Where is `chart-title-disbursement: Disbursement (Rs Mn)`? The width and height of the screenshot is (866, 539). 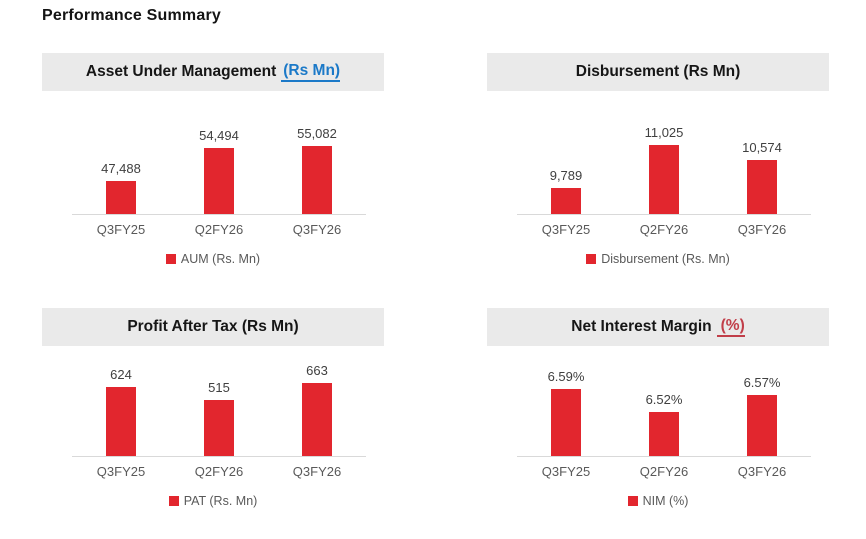
chart-title-disbursement: Disbursement (Rs Mn) is located at coordinates (658, 71).